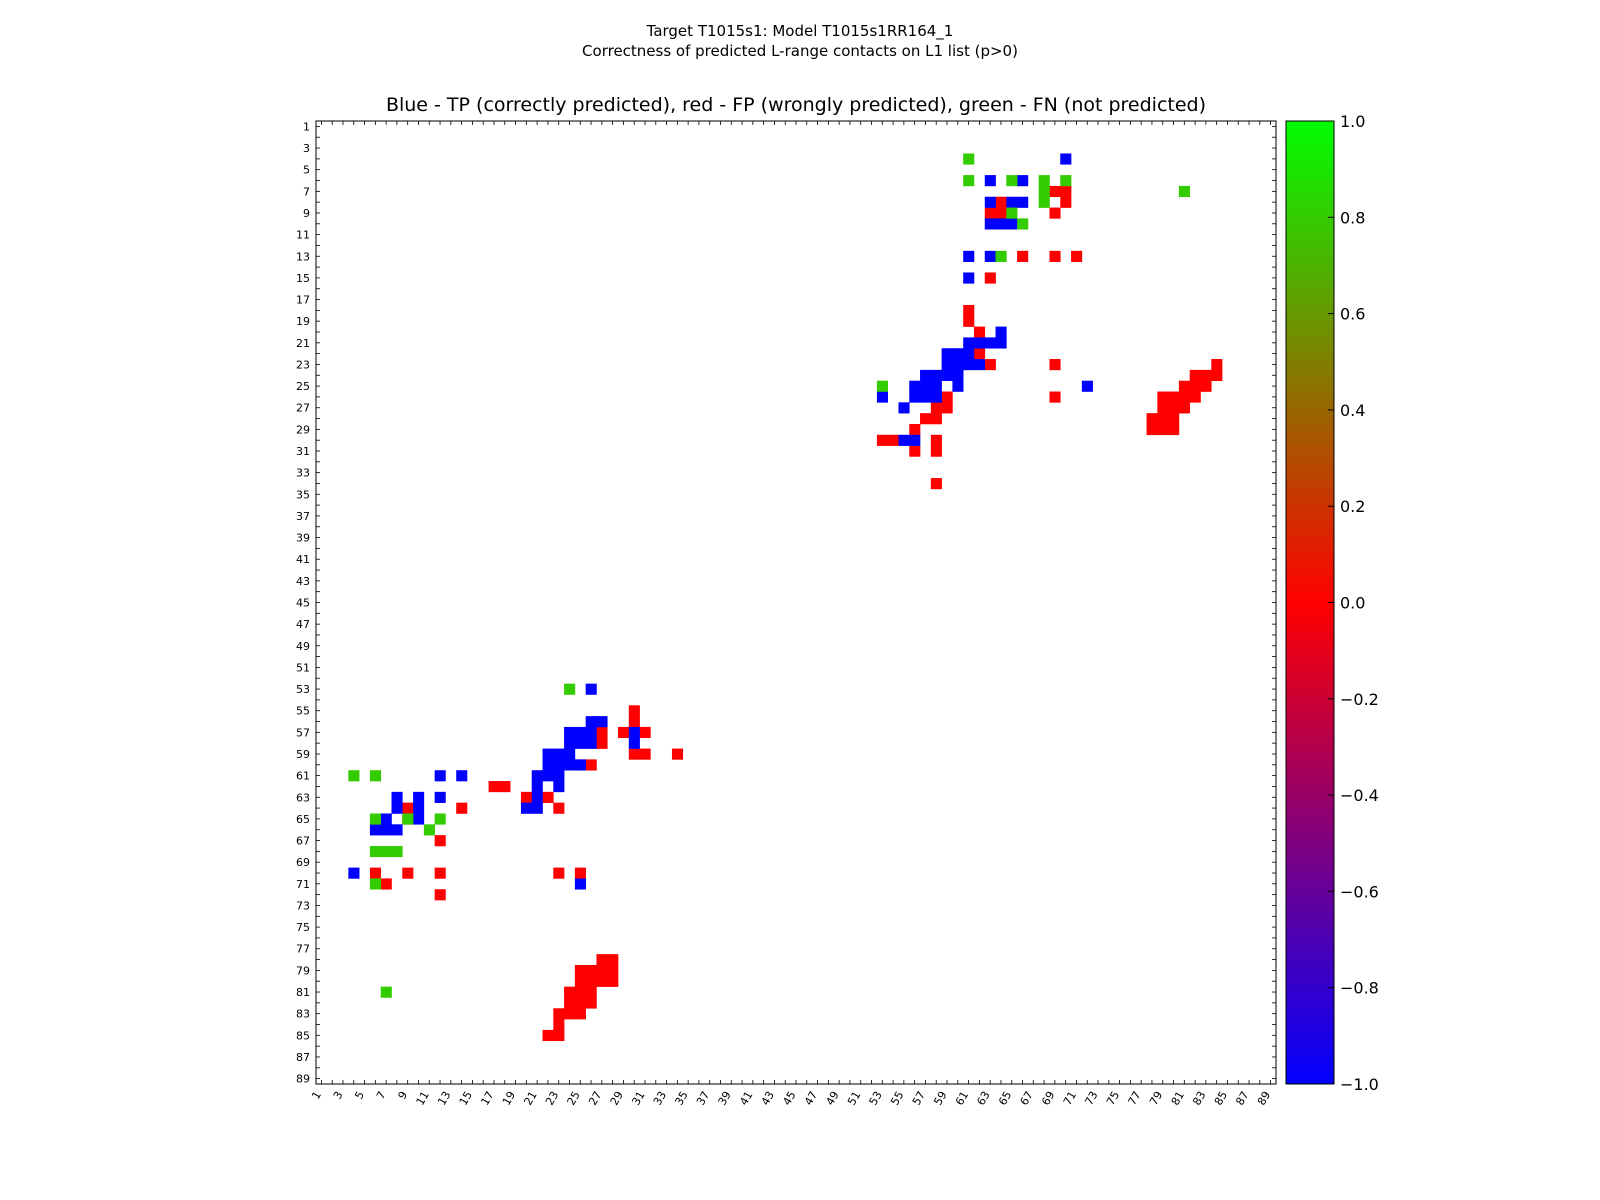 This screenshot has height=1200, width=1600. What do you see at coordinates (381, 1095) in the screenshot?
I see `x-tick-label: 7` at bounding box center [381, 1095].